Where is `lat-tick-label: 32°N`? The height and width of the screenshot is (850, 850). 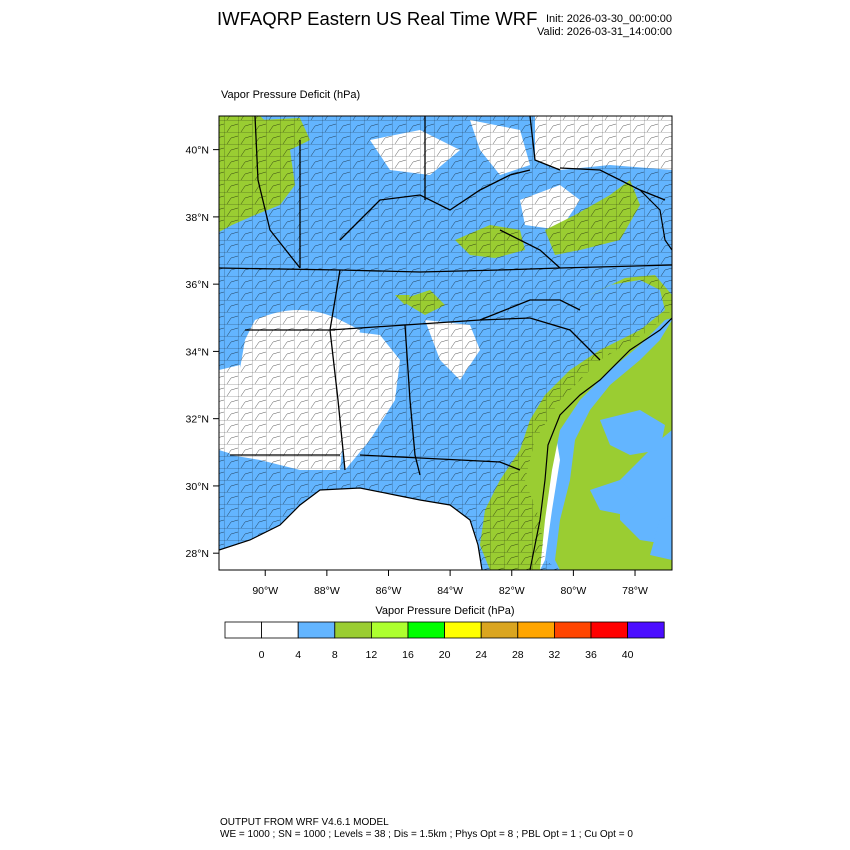 lat-tick-label: 32°N is located at coordinates (197, 420).